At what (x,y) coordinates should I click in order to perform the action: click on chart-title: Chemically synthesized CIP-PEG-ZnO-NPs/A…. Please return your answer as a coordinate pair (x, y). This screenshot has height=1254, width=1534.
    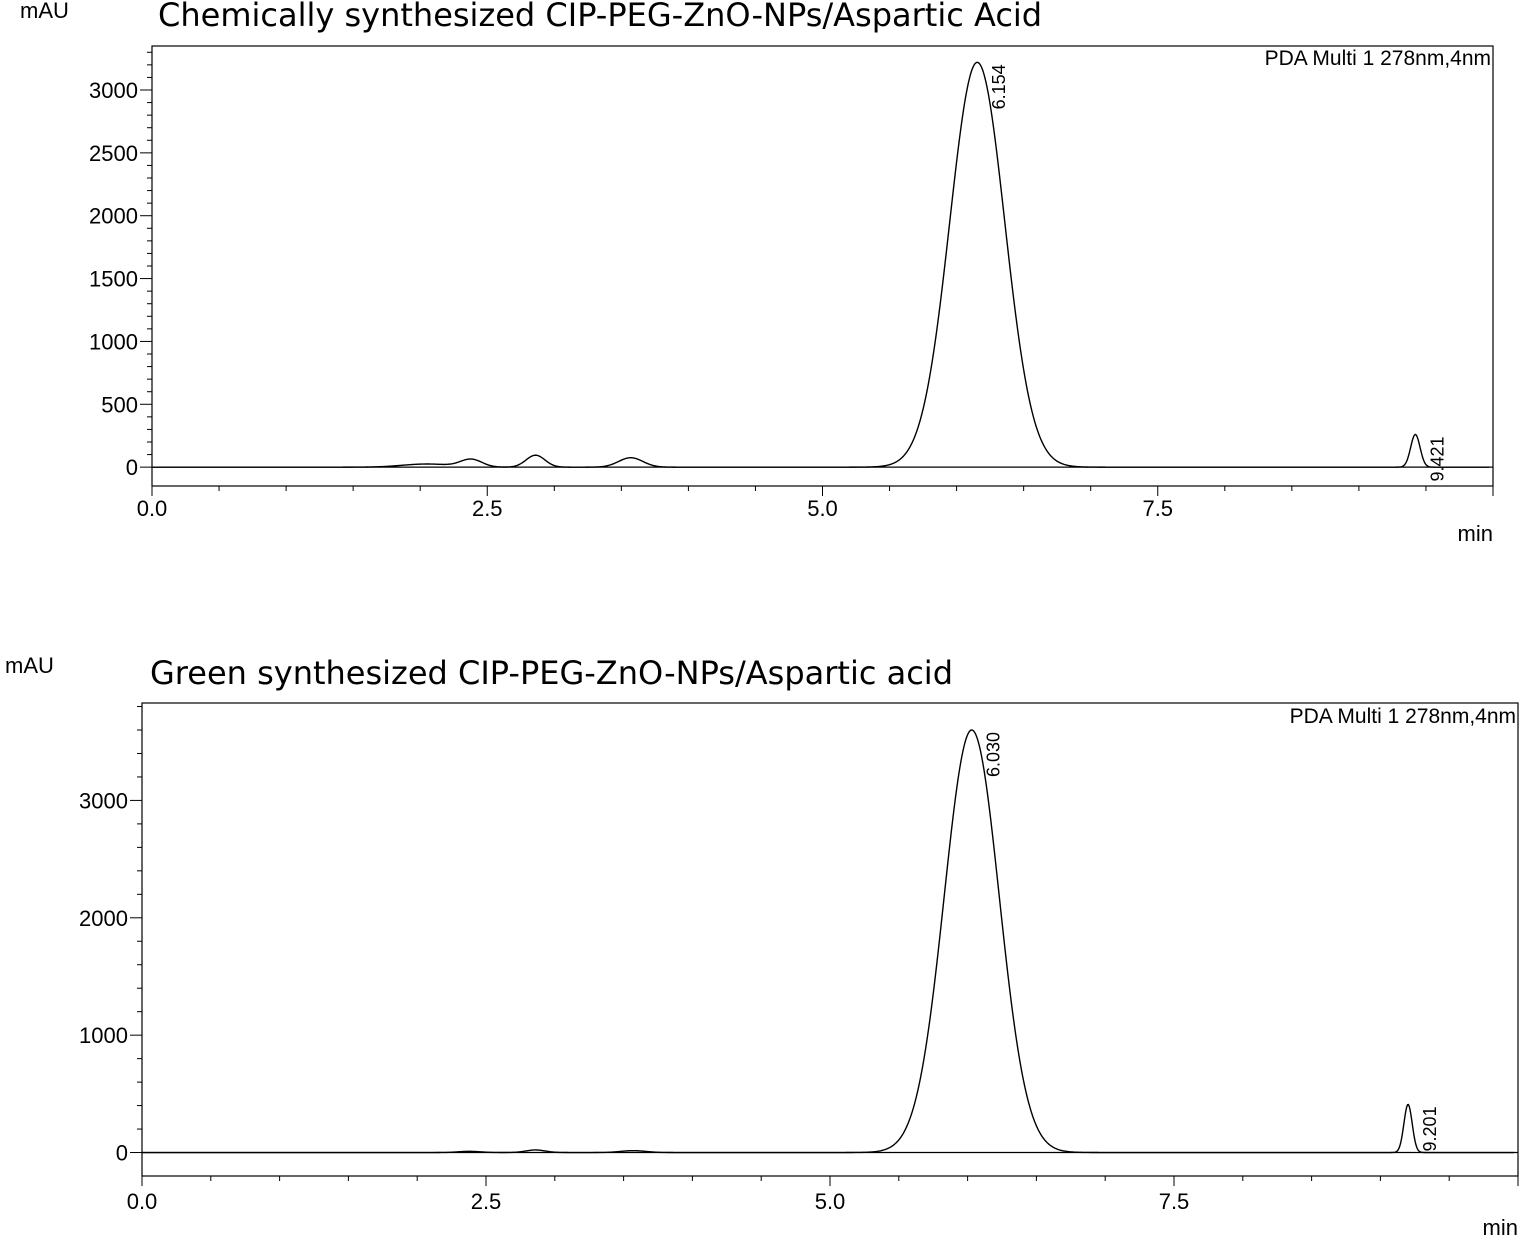
    Looking at the image, I should click on (600, 17).